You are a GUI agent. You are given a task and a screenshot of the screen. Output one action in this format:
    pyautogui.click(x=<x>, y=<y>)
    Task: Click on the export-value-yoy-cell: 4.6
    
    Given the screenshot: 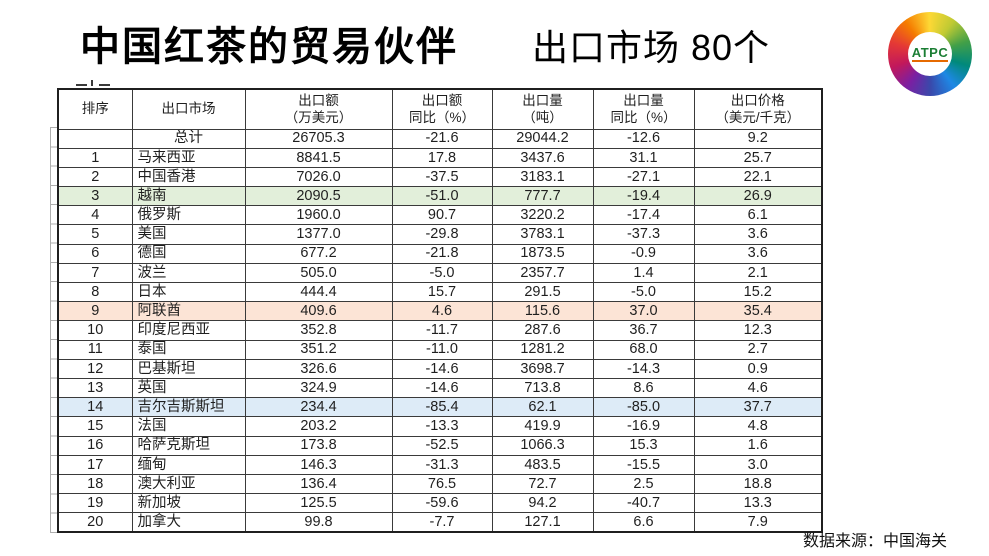 What is the action you would take?
    pyautogui.click(x=442, y=311)
    